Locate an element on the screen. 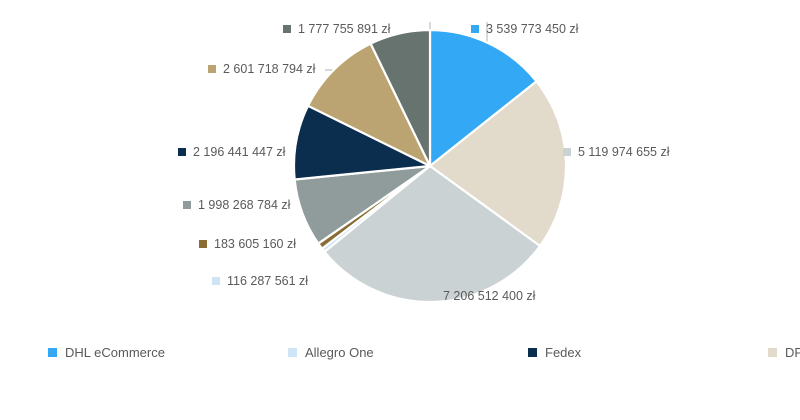 The height and width of the screenshot is (420, 800). legend-item: Fedex is located at coordinates (648, 352).